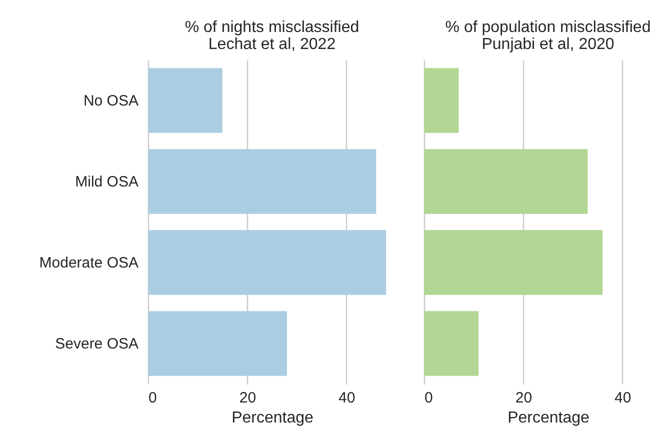  I want to click on y-tick-label: Mild OSA, so click(106, 182).